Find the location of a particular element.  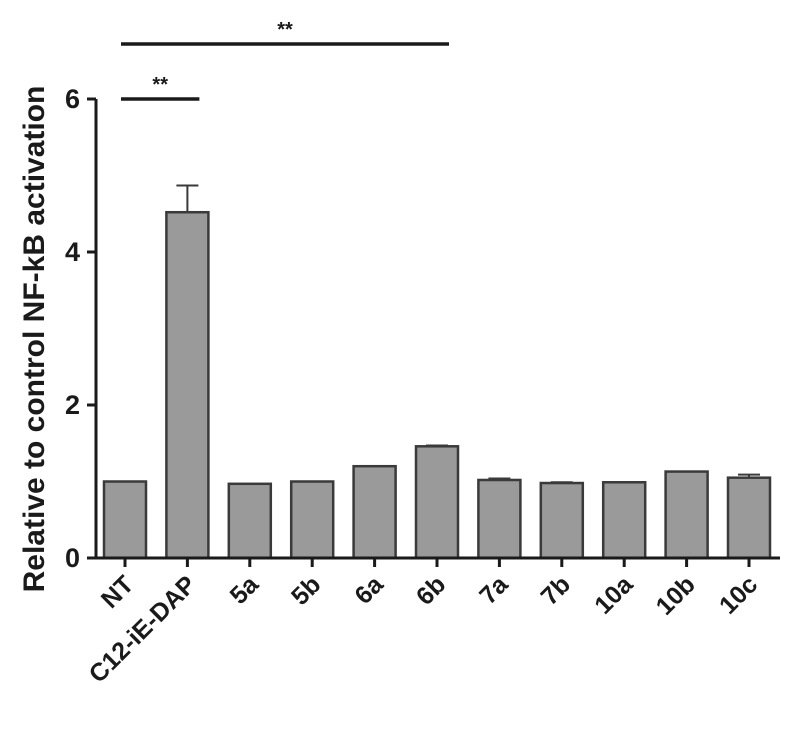

x-tick-label: 6a is located at coordinates (369, 590).